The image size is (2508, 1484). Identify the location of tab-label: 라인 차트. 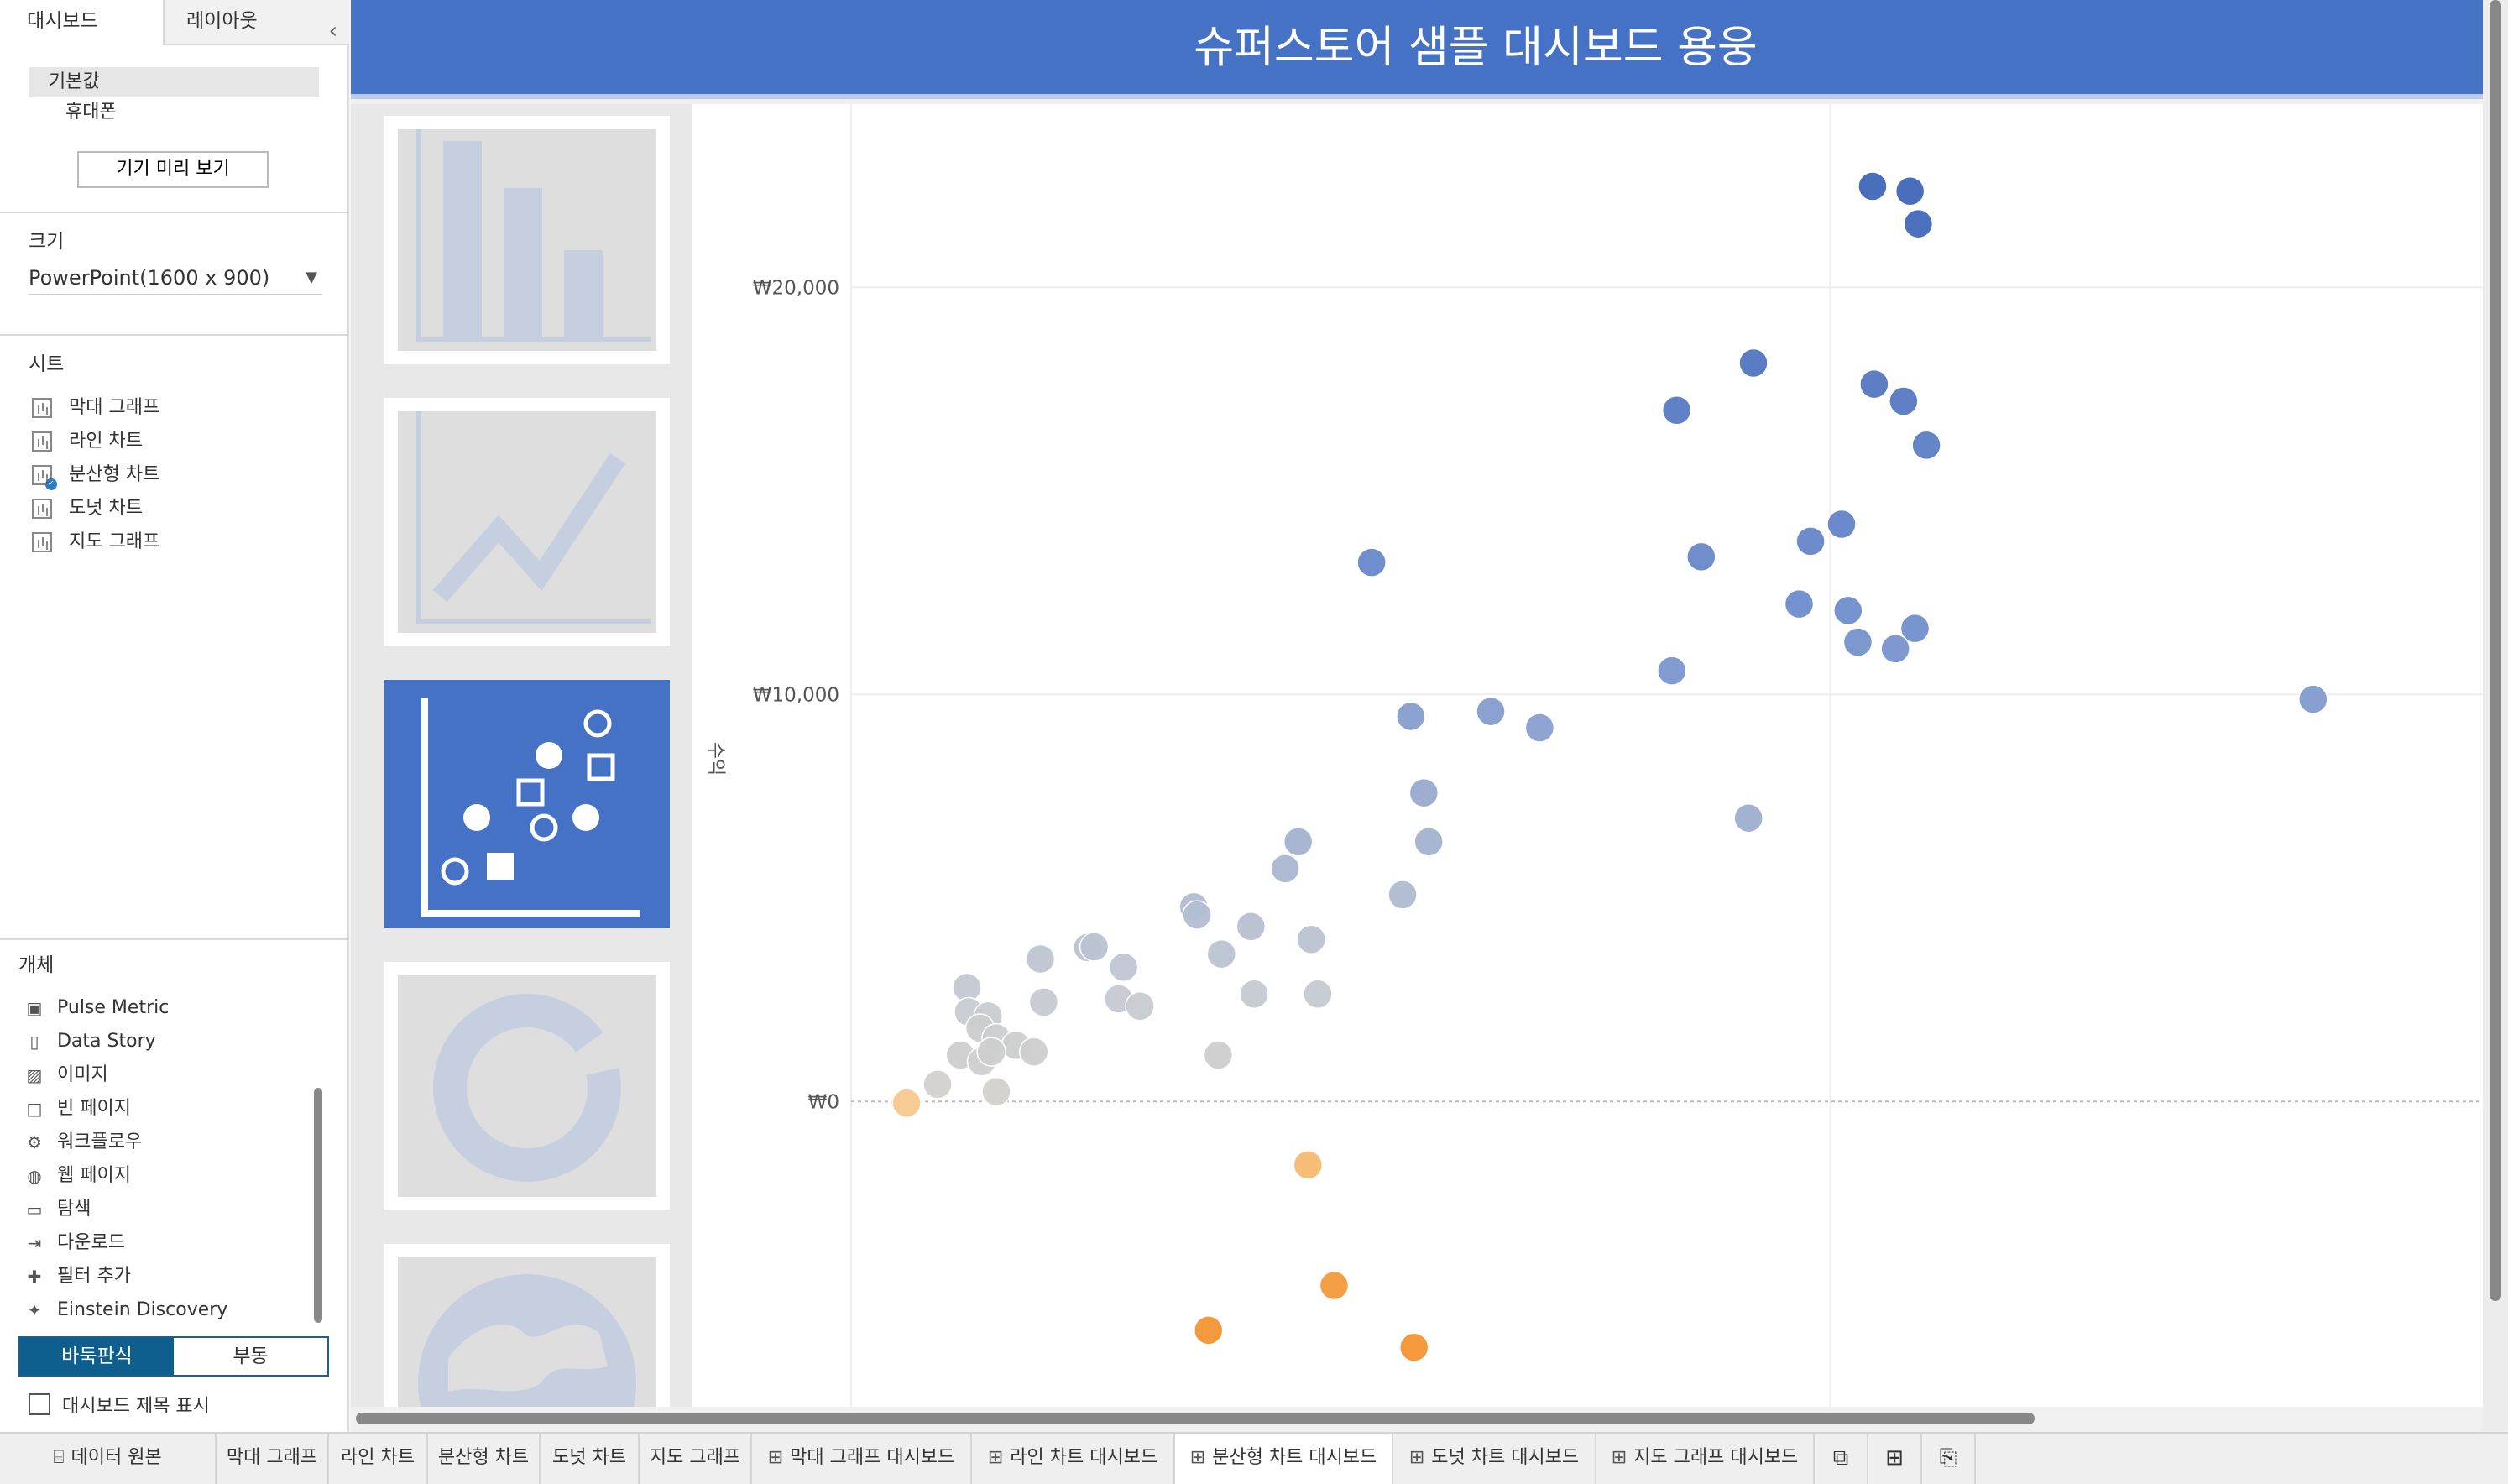
(378, 1457).